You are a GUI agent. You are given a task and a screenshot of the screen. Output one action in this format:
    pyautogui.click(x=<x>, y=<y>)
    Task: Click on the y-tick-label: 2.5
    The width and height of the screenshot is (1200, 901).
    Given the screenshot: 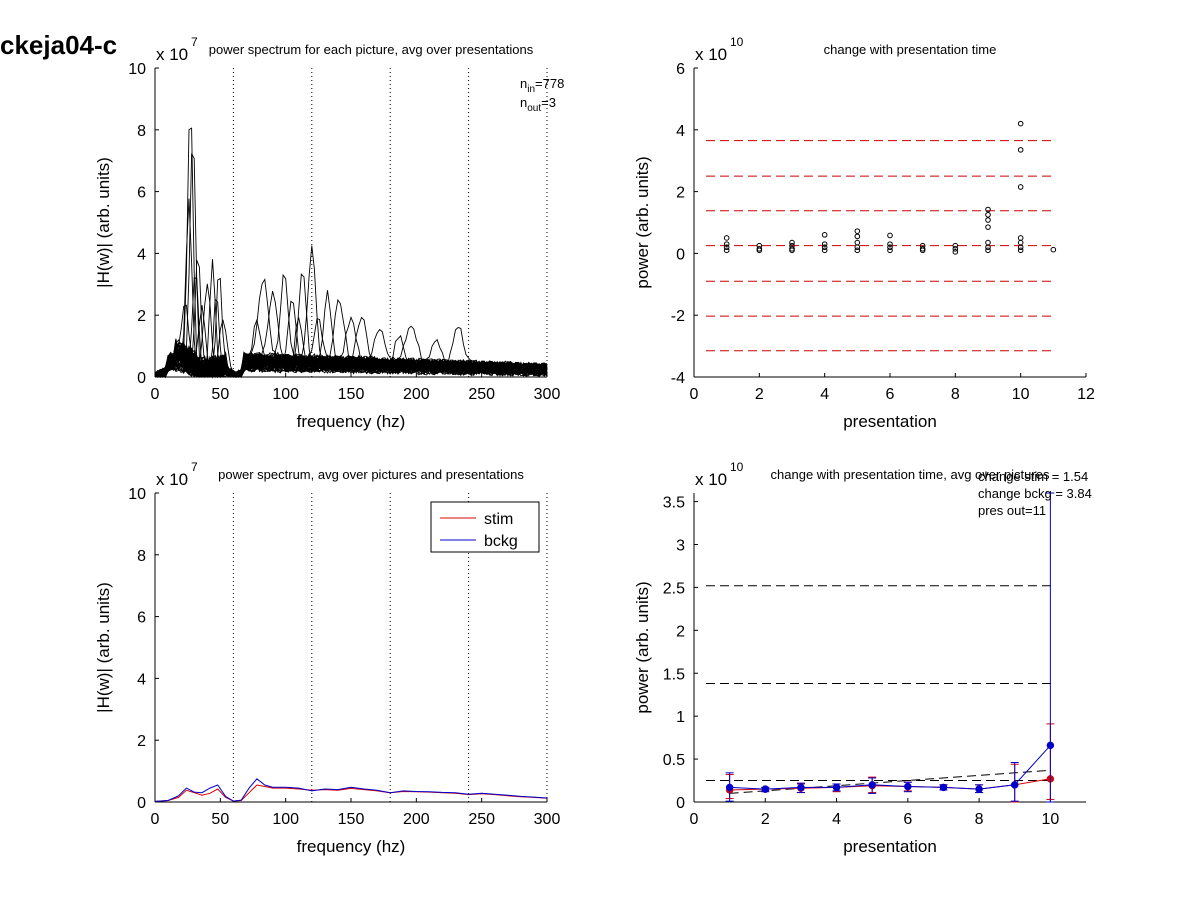 What is the action you would take?
    pyautogui.click(x=674, y=588)
    